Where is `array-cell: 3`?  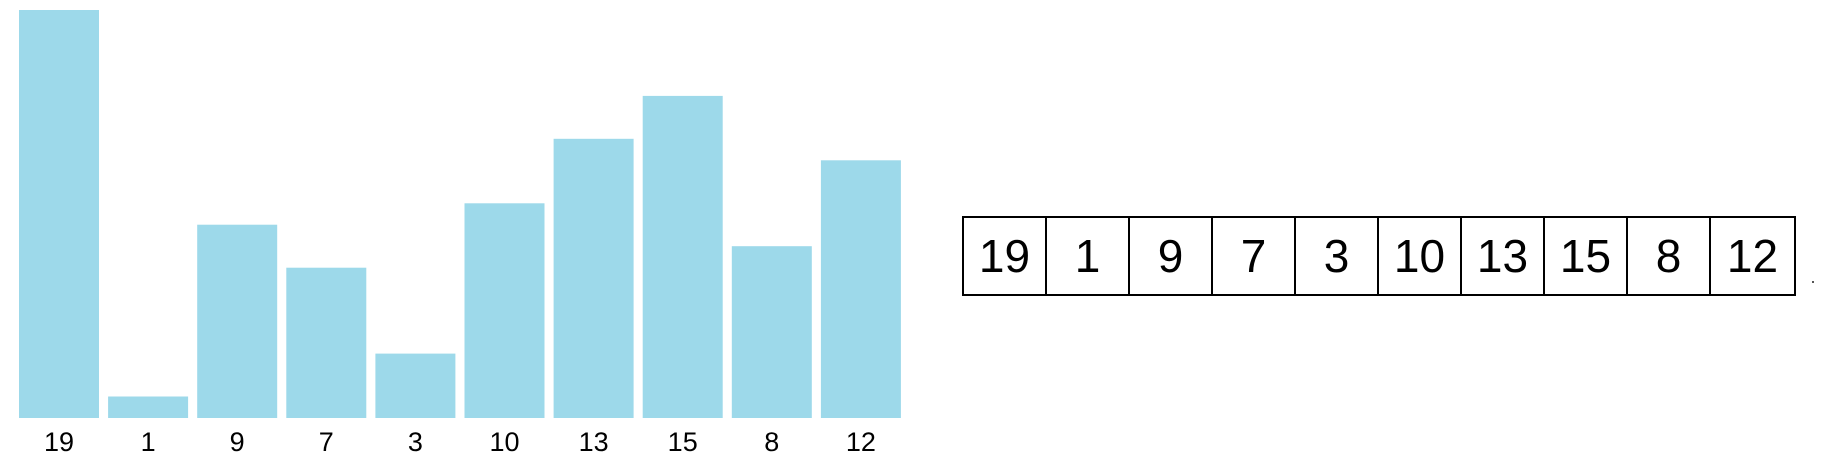
array-cell: 3 is located at coordinates (1337, 256).